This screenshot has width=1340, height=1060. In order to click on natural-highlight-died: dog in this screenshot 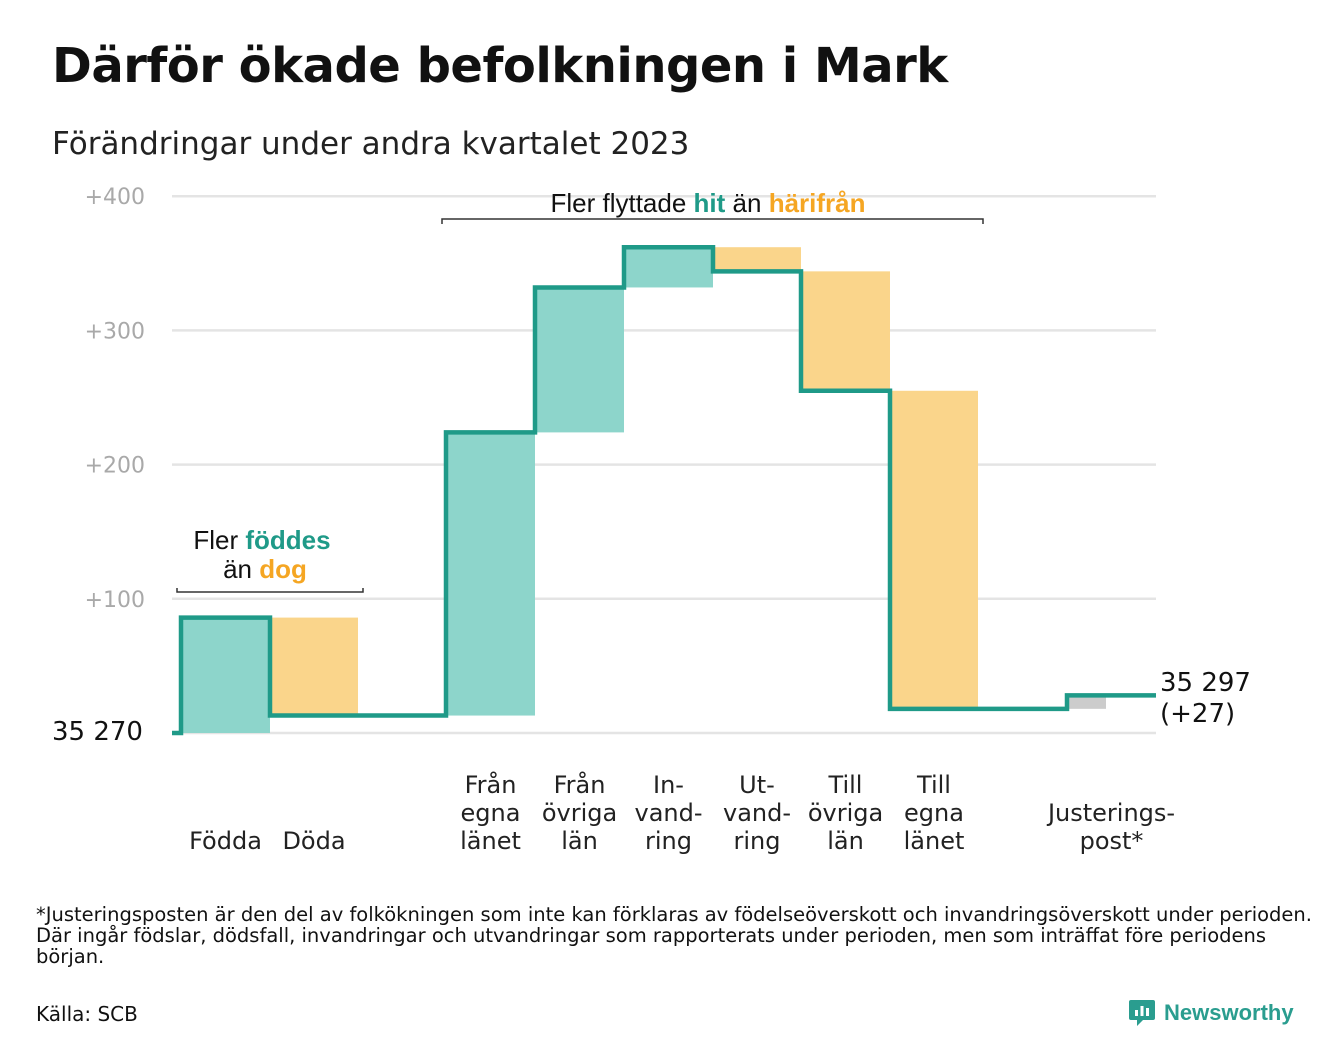, I will do `click(283, 569)`.